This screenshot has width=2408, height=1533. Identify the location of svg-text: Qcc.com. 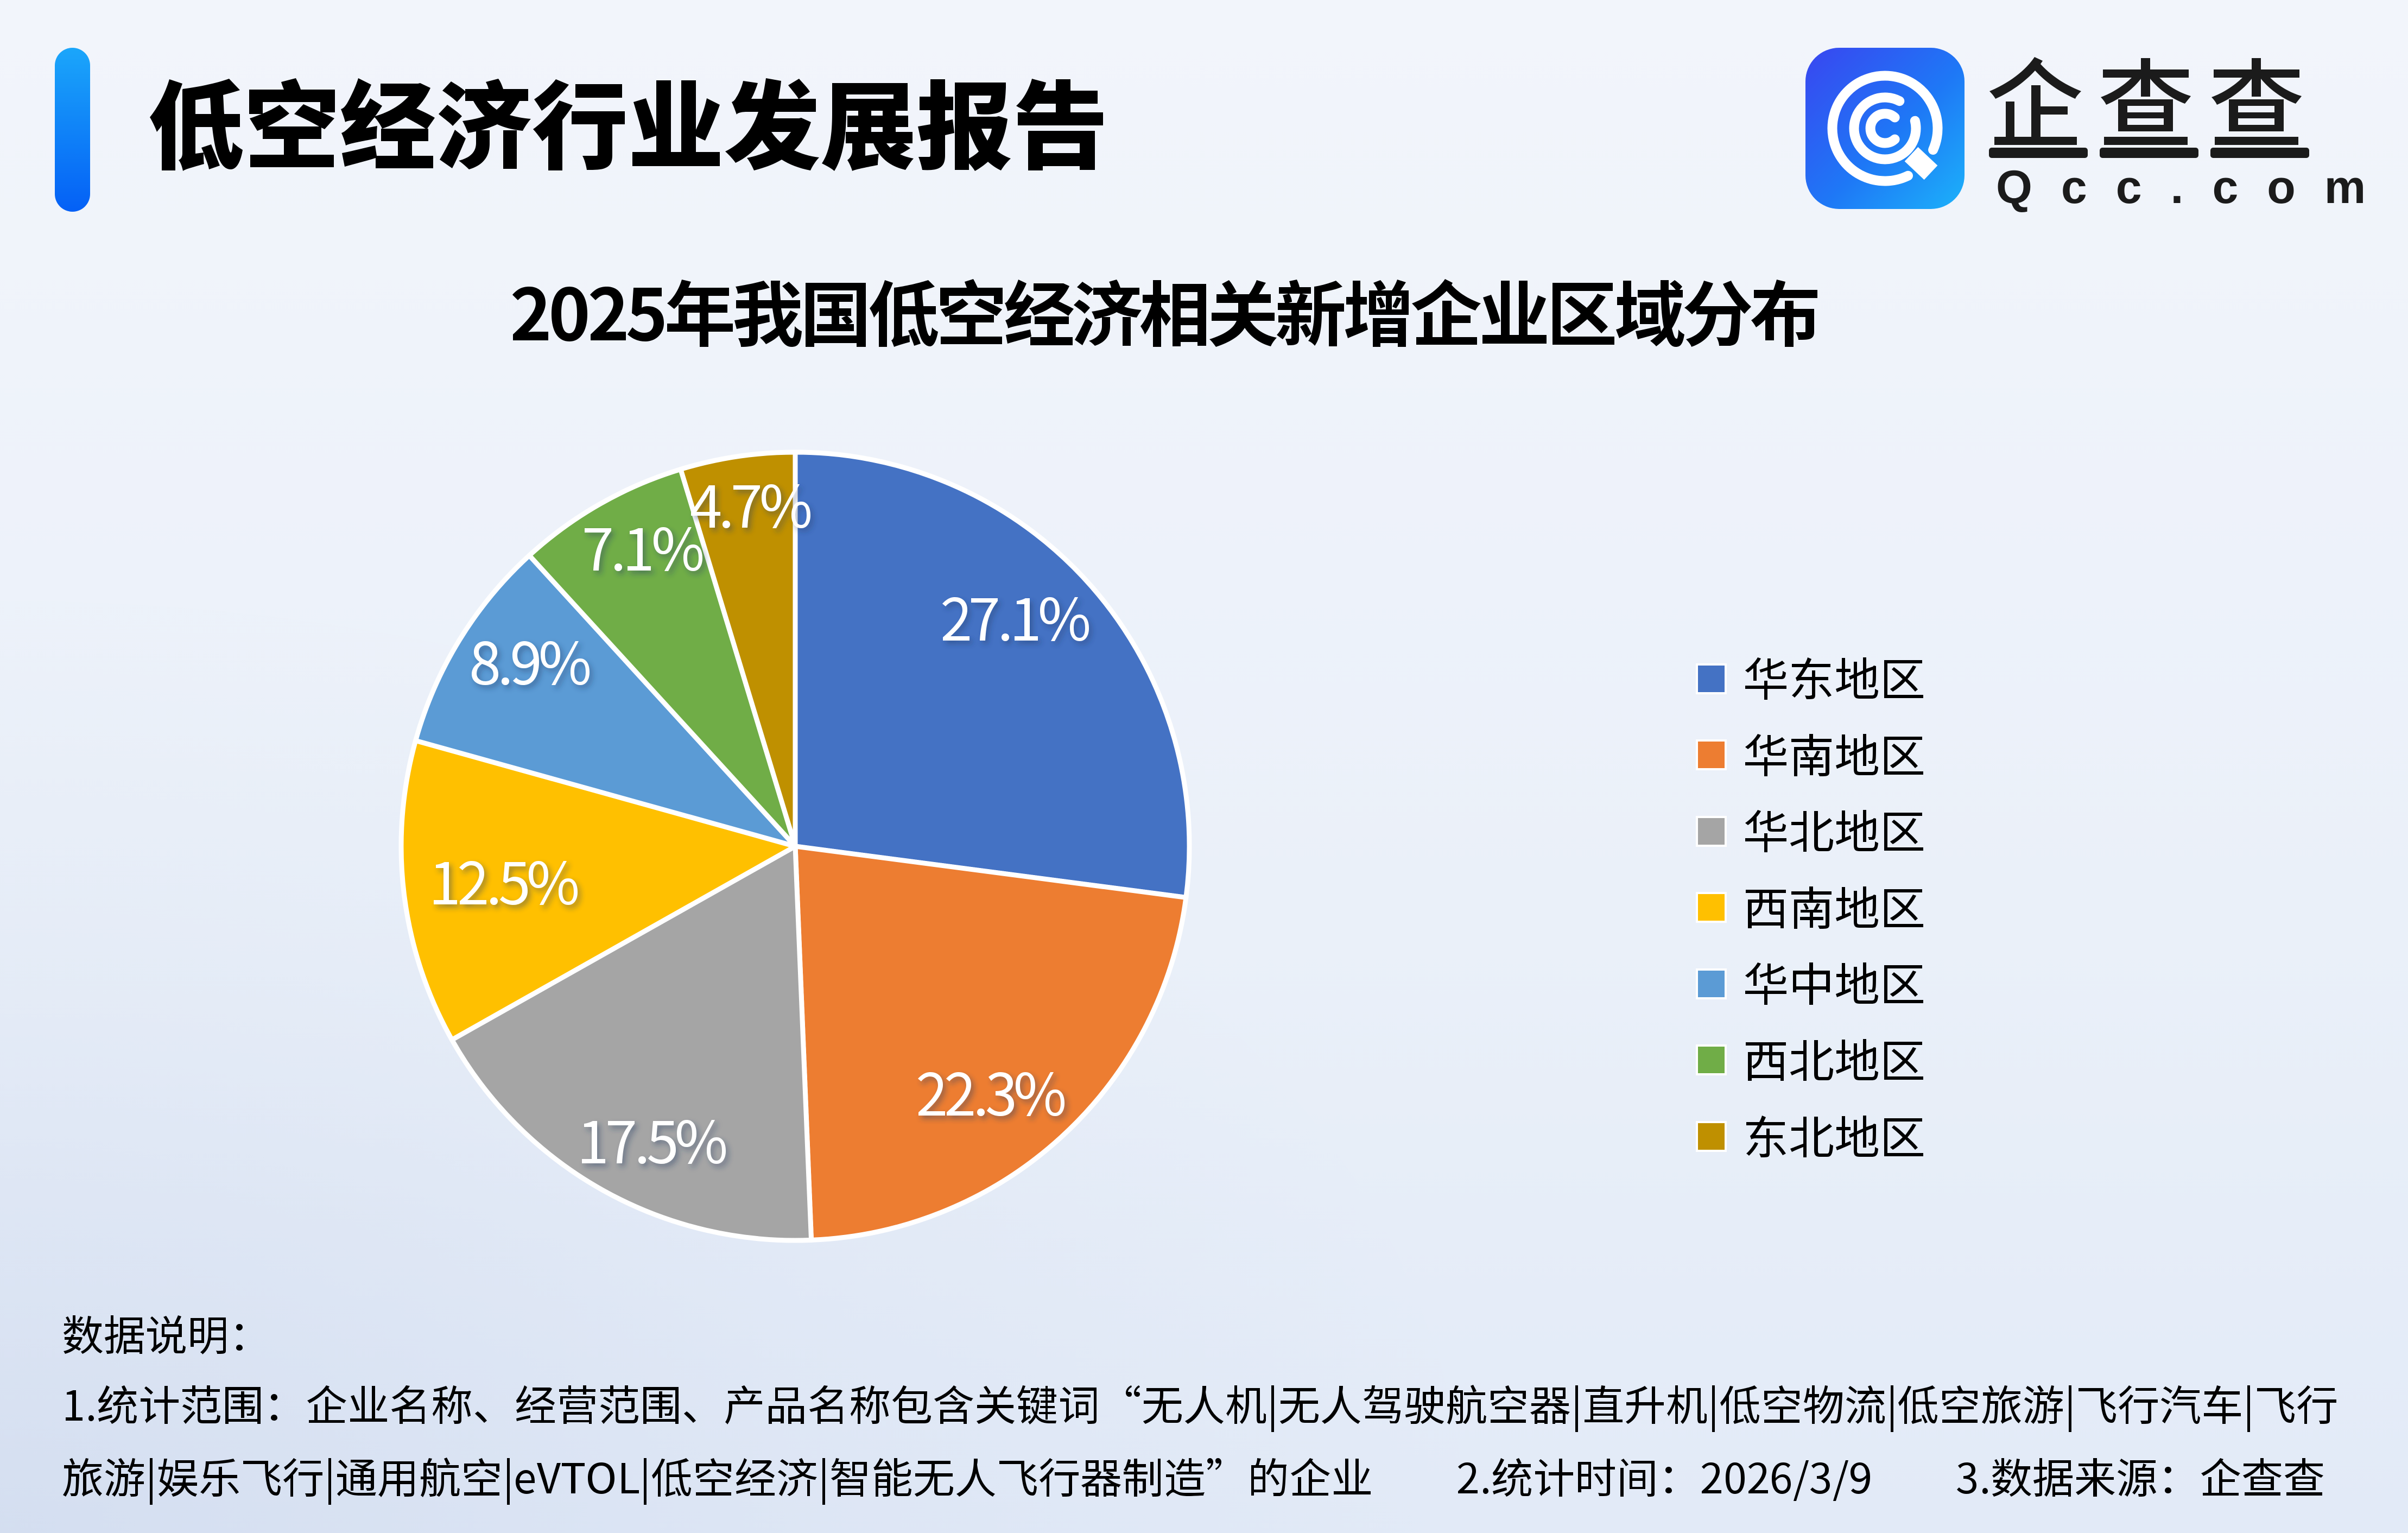
(2195, 187).